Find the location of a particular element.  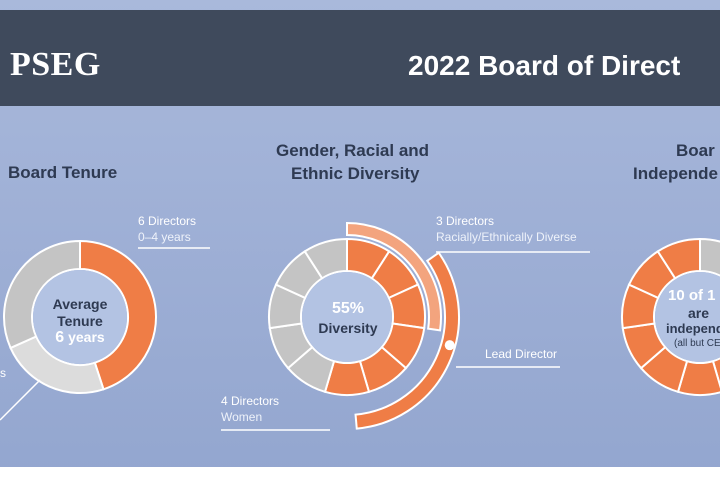

tenure-center-unit: years is located at coordinates (86, 337).